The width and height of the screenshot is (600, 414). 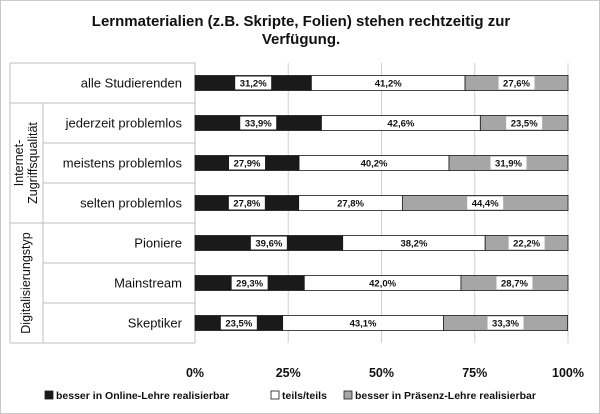 What do you see at coordinates (131, 203) in the screenshot?
I see `category-label-3: selten problemlos` at bounding box center [131, 203].